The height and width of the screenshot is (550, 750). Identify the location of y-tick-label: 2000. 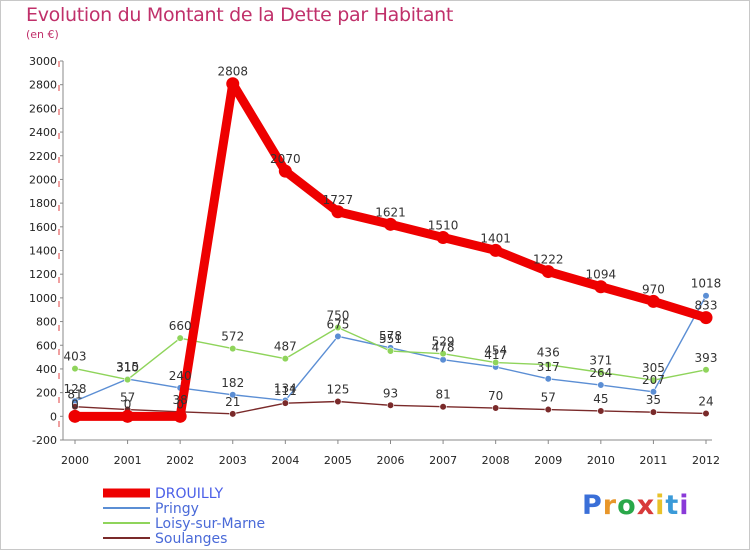
(43, 179).